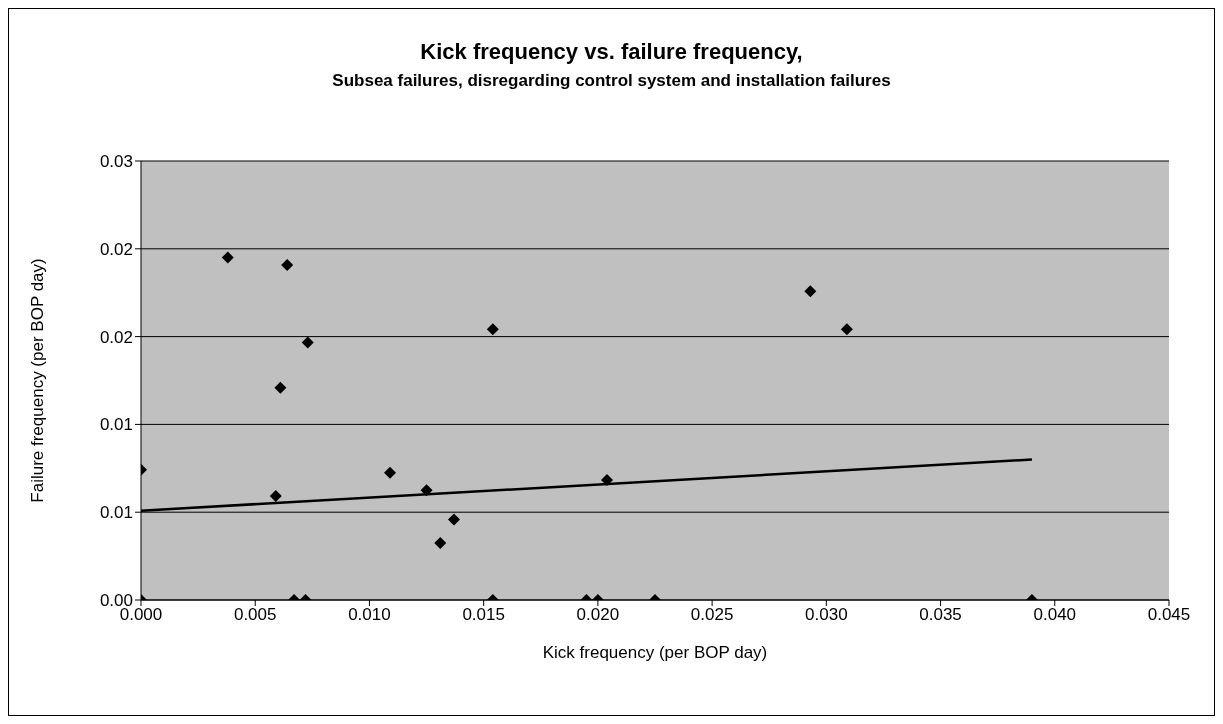 Image resolution: width=1223 pixels, height=724 pixels. I want to click on y-axis-title: Failure frequency (per BOP day), so click(38, 380).